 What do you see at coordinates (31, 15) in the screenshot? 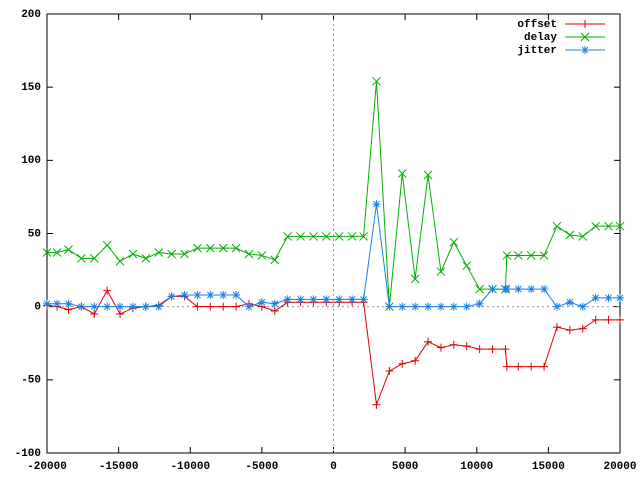
I see `y-tick-label: 200` at bounding box center [31, 15].